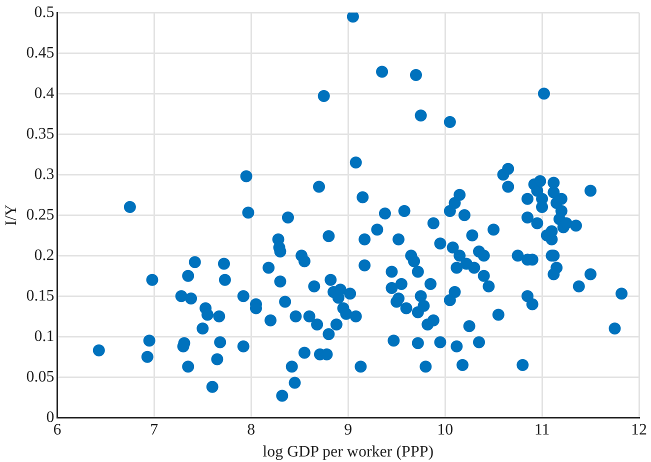 This screenshot has width=651, height=462. Describe the element at coordinates (40, 53) in the screenshot. I see `y-tick-label: 0.45` at that location.